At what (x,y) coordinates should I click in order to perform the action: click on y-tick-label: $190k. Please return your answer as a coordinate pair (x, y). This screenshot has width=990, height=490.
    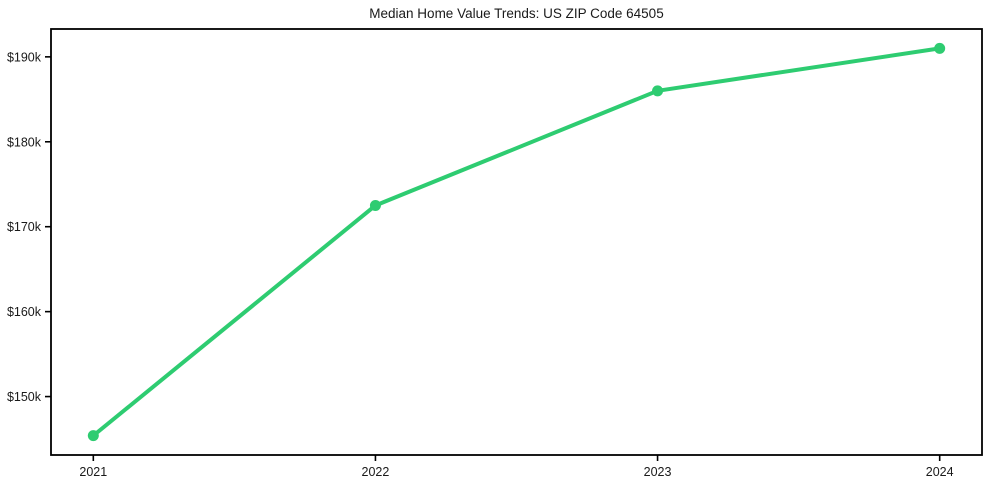
    Looking at the image, I should click on (24, 57).